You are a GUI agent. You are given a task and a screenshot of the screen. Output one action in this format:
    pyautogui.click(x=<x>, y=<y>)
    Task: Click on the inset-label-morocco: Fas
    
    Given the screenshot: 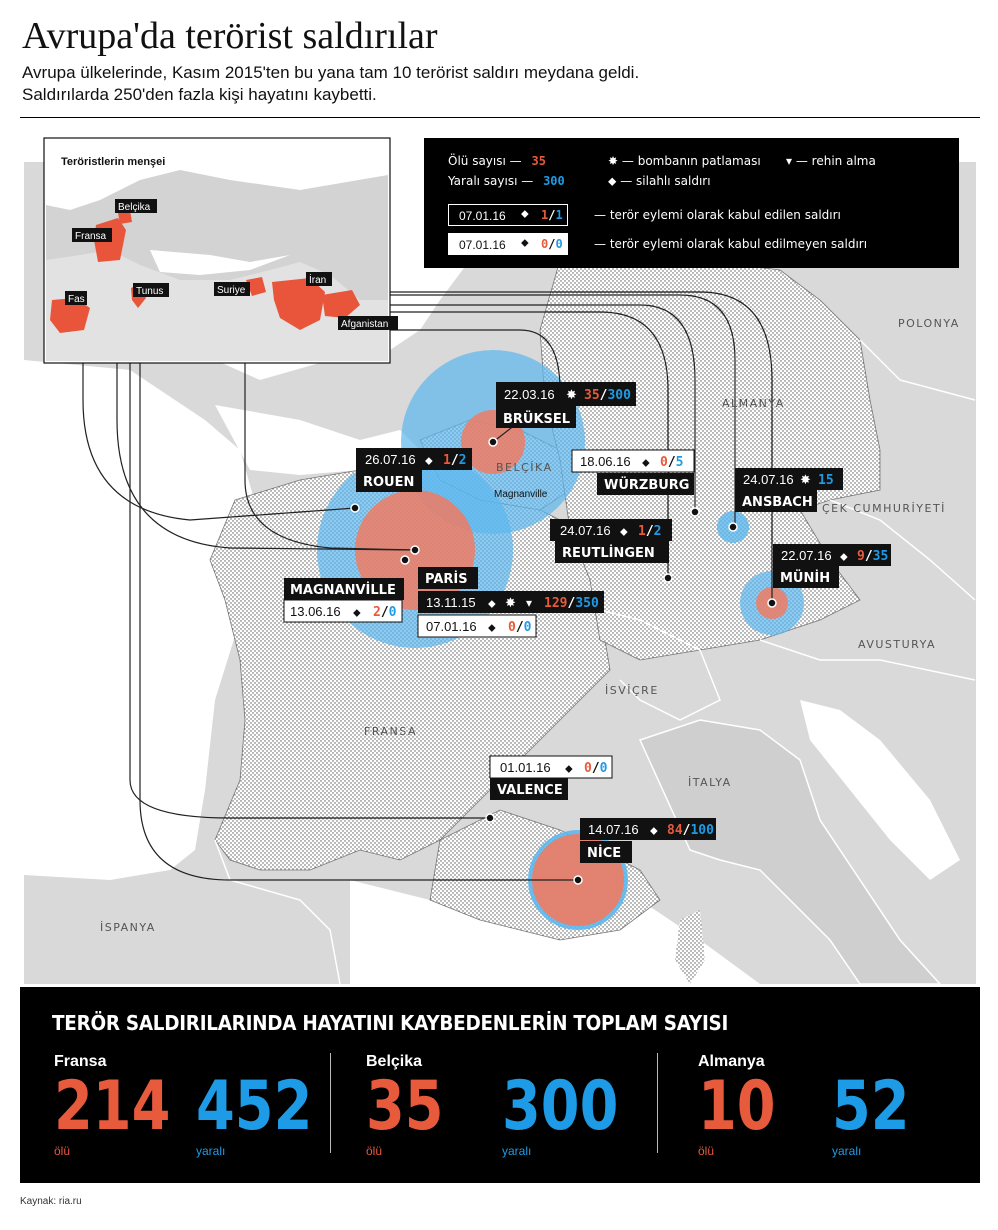 What is the action you would take?
    pyautogui.click(x=76, y=299)
    